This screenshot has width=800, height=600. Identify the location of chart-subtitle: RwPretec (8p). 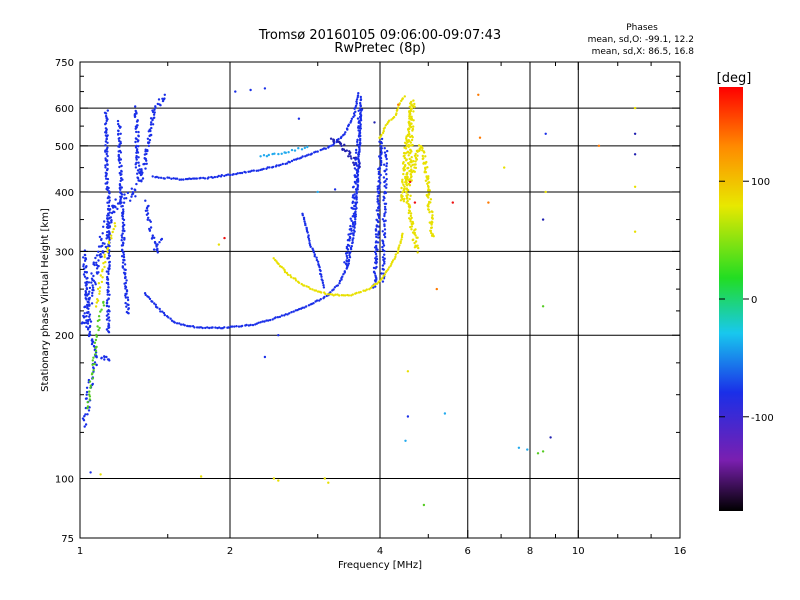
(379, 48).